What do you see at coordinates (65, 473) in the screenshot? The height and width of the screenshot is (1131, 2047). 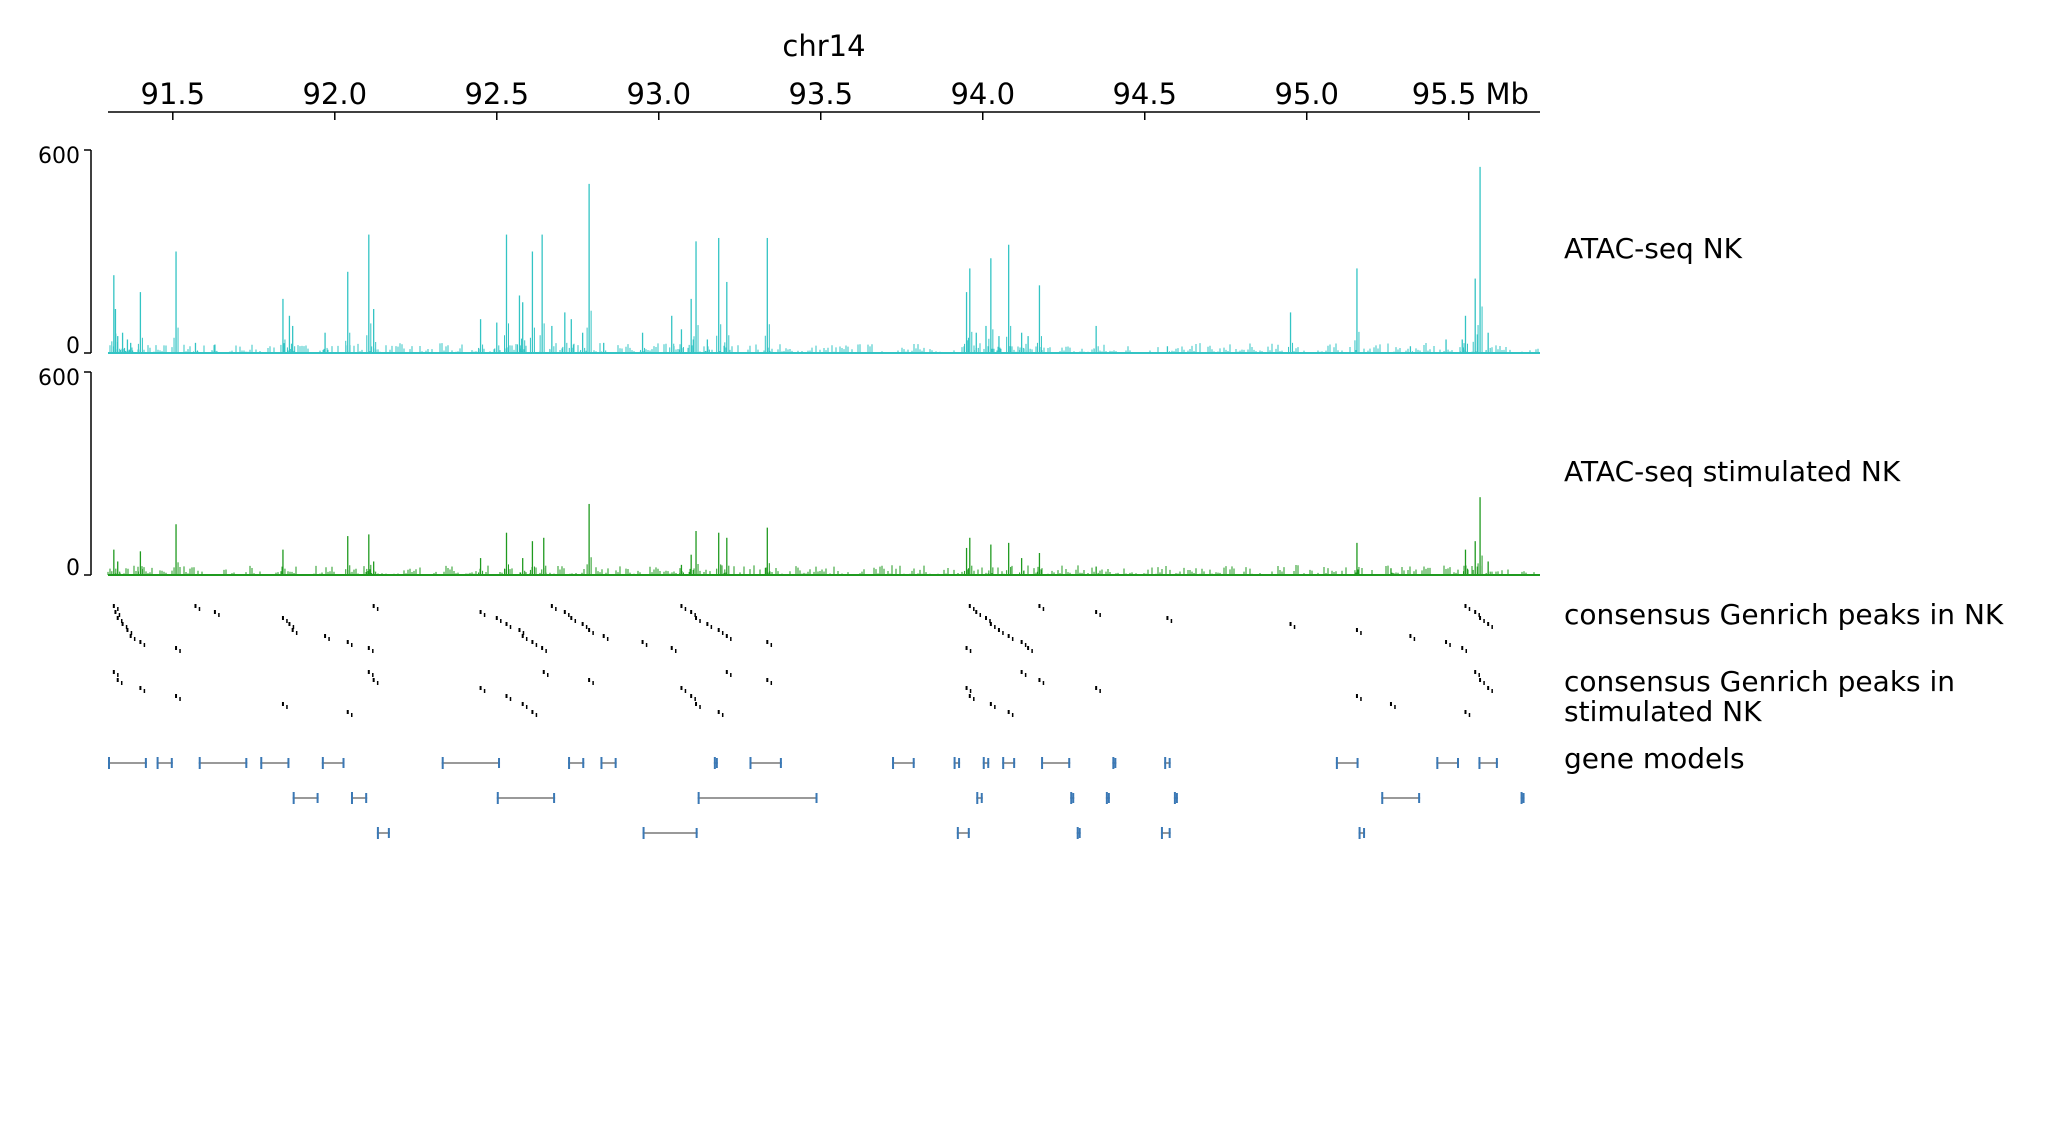 I see `atac-stim-y-axis: 600 0` at bounding box center [65, 473].